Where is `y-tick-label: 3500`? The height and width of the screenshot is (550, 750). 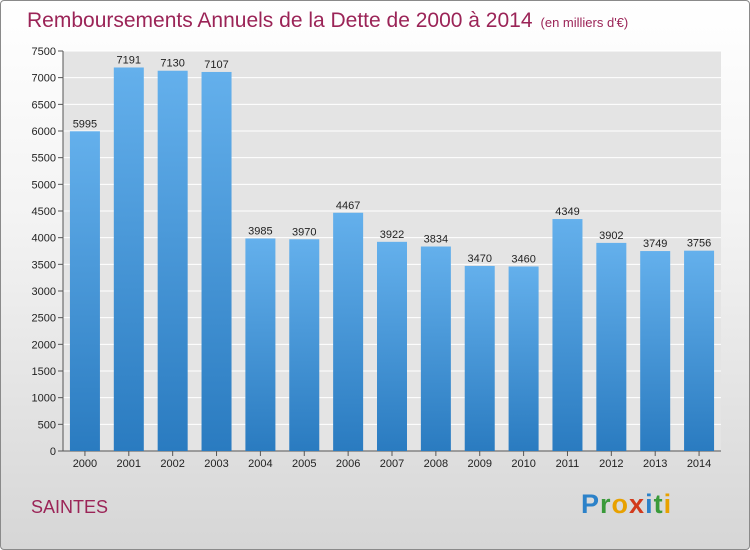 y-tick-label: 3500 is located at coordinates (44, 265).